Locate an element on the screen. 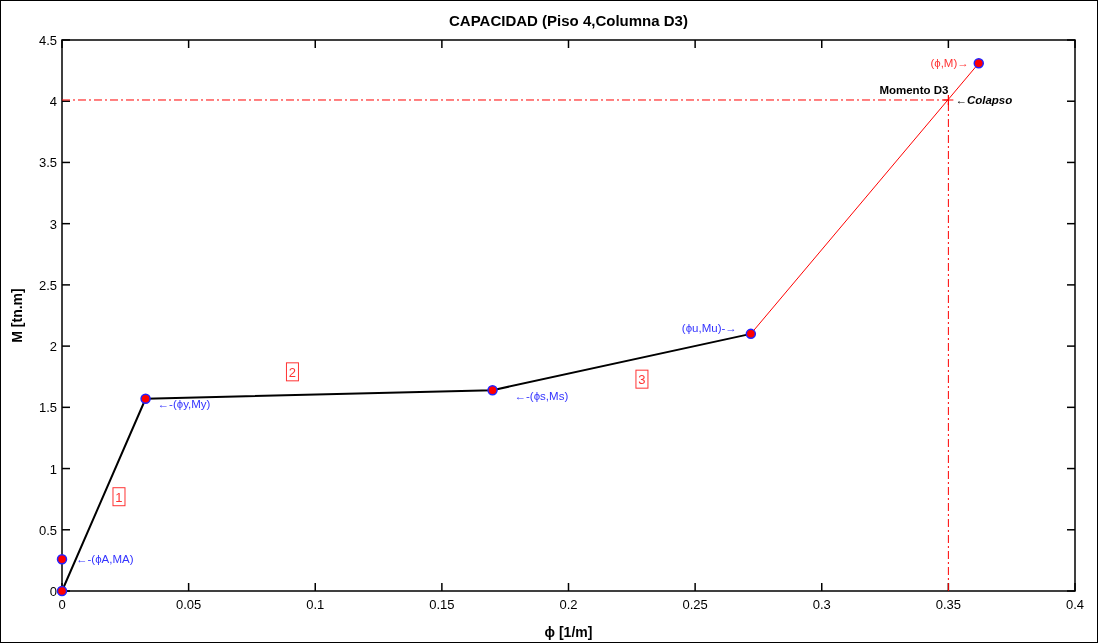 Image resolution: width=1098 pixels, height=643 pixels. y-tick-label: 3 is located at coordinates (53, 224).